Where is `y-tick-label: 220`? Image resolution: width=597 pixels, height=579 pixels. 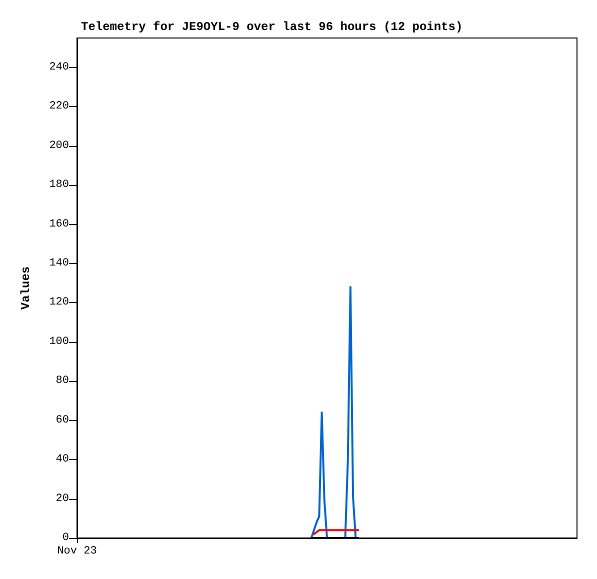 y-tick-label: 220 is located at coordinates (59, 106).